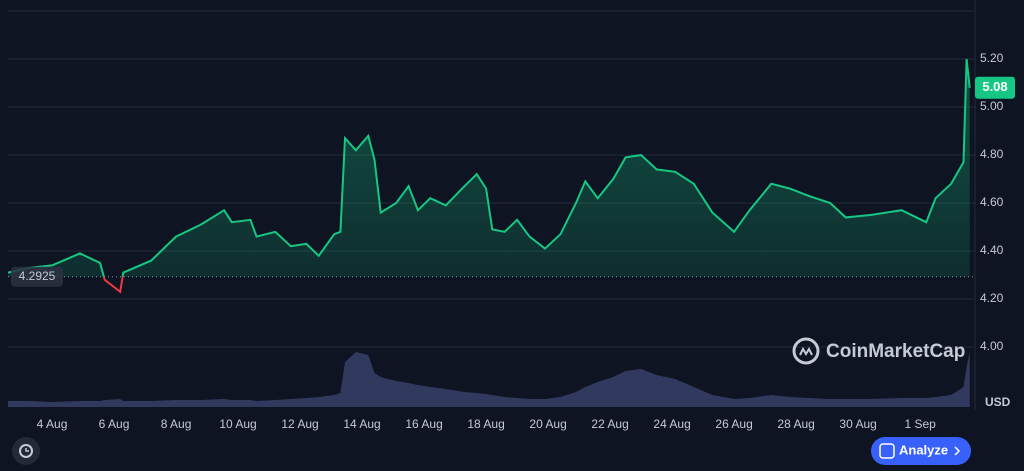 The width and height of the screenshot is (1024, 471). Describe the element at coordinates (992, 58) in the screenshot. I see `y-tick-label: 5.20` at that location.